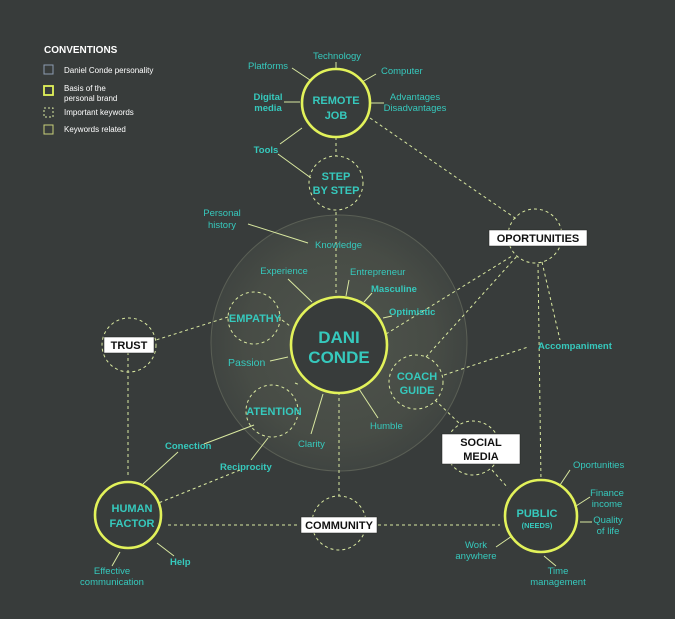 The width and height of the screenshot is (675, 619). What do you see at coordinates (336, 191) in the screenshot?
I see `step-by-step-line2: BY STEP` at bounding box center [336, 191].